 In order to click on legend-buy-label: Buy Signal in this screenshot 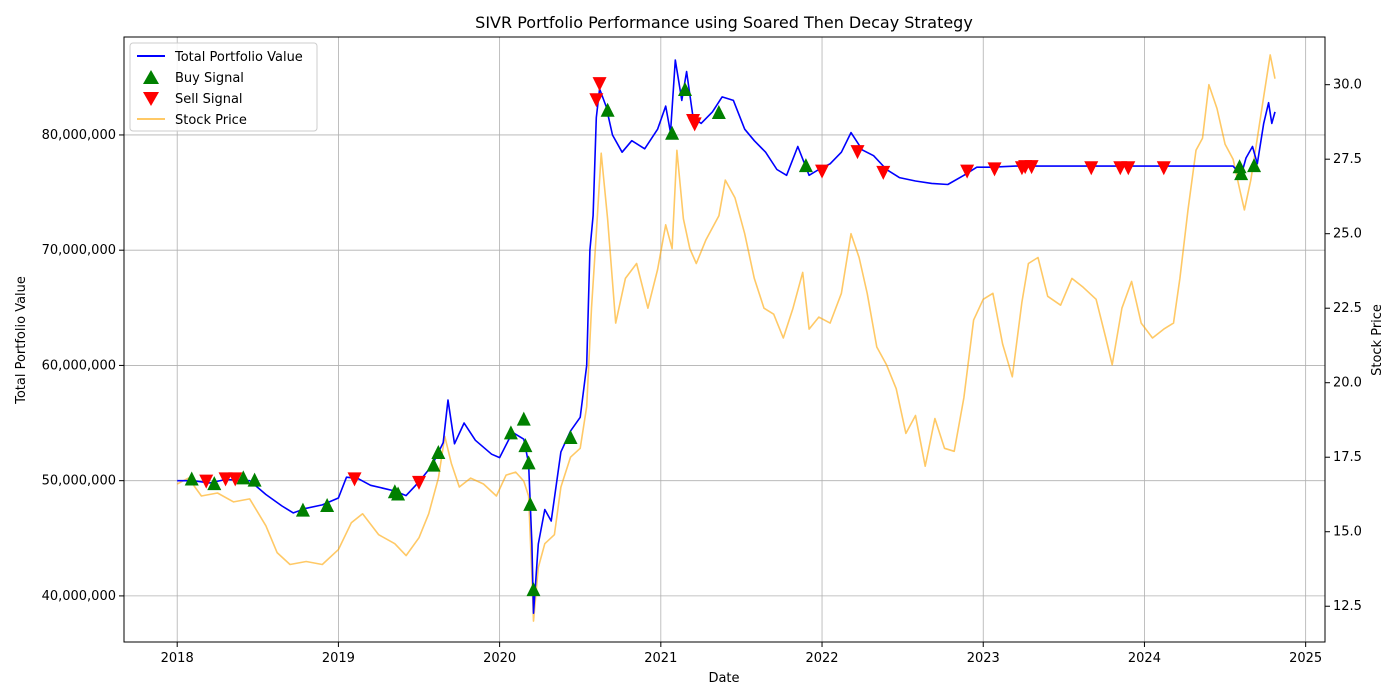, I will do `click(209, 78)`.